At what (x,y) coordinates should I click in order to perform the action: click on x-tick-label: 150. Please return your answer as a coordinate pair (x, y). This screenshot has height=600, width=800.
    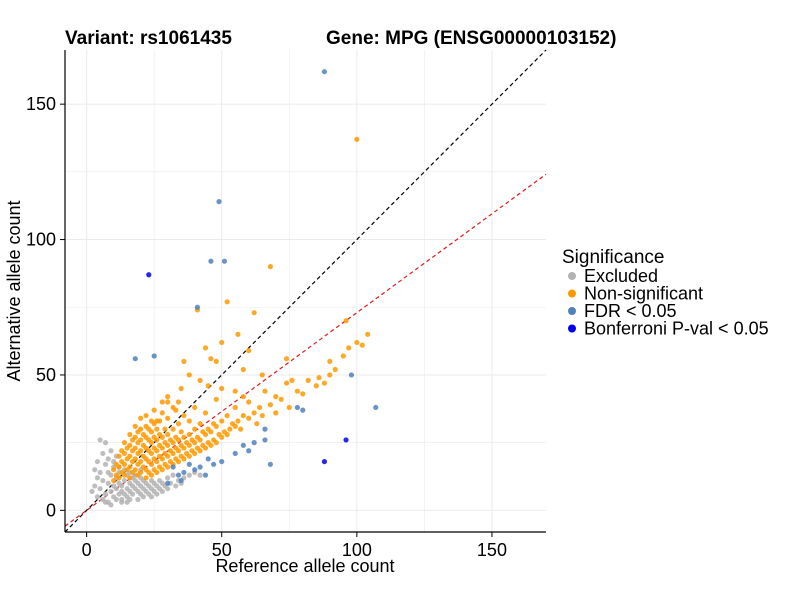
    Looking at the image, I should click on (492, 550).